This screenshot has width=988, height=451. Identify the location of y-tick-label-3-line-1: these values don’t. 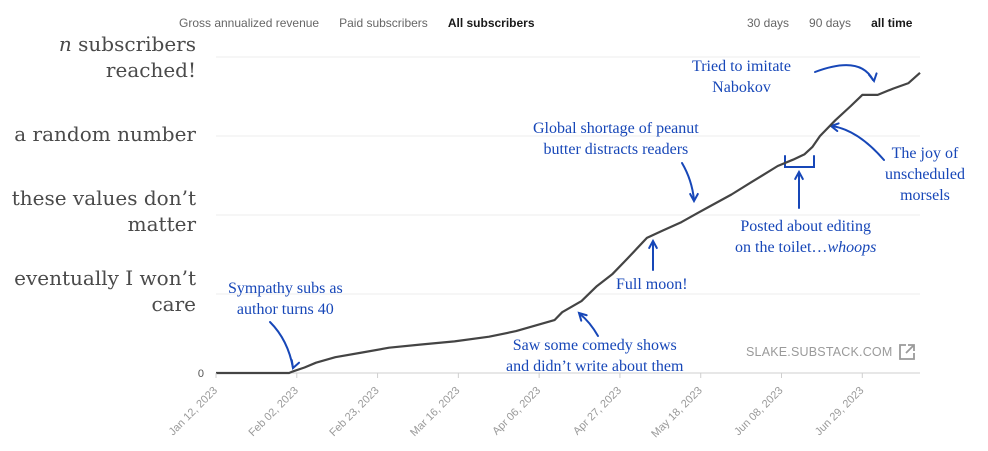
(103, 198).